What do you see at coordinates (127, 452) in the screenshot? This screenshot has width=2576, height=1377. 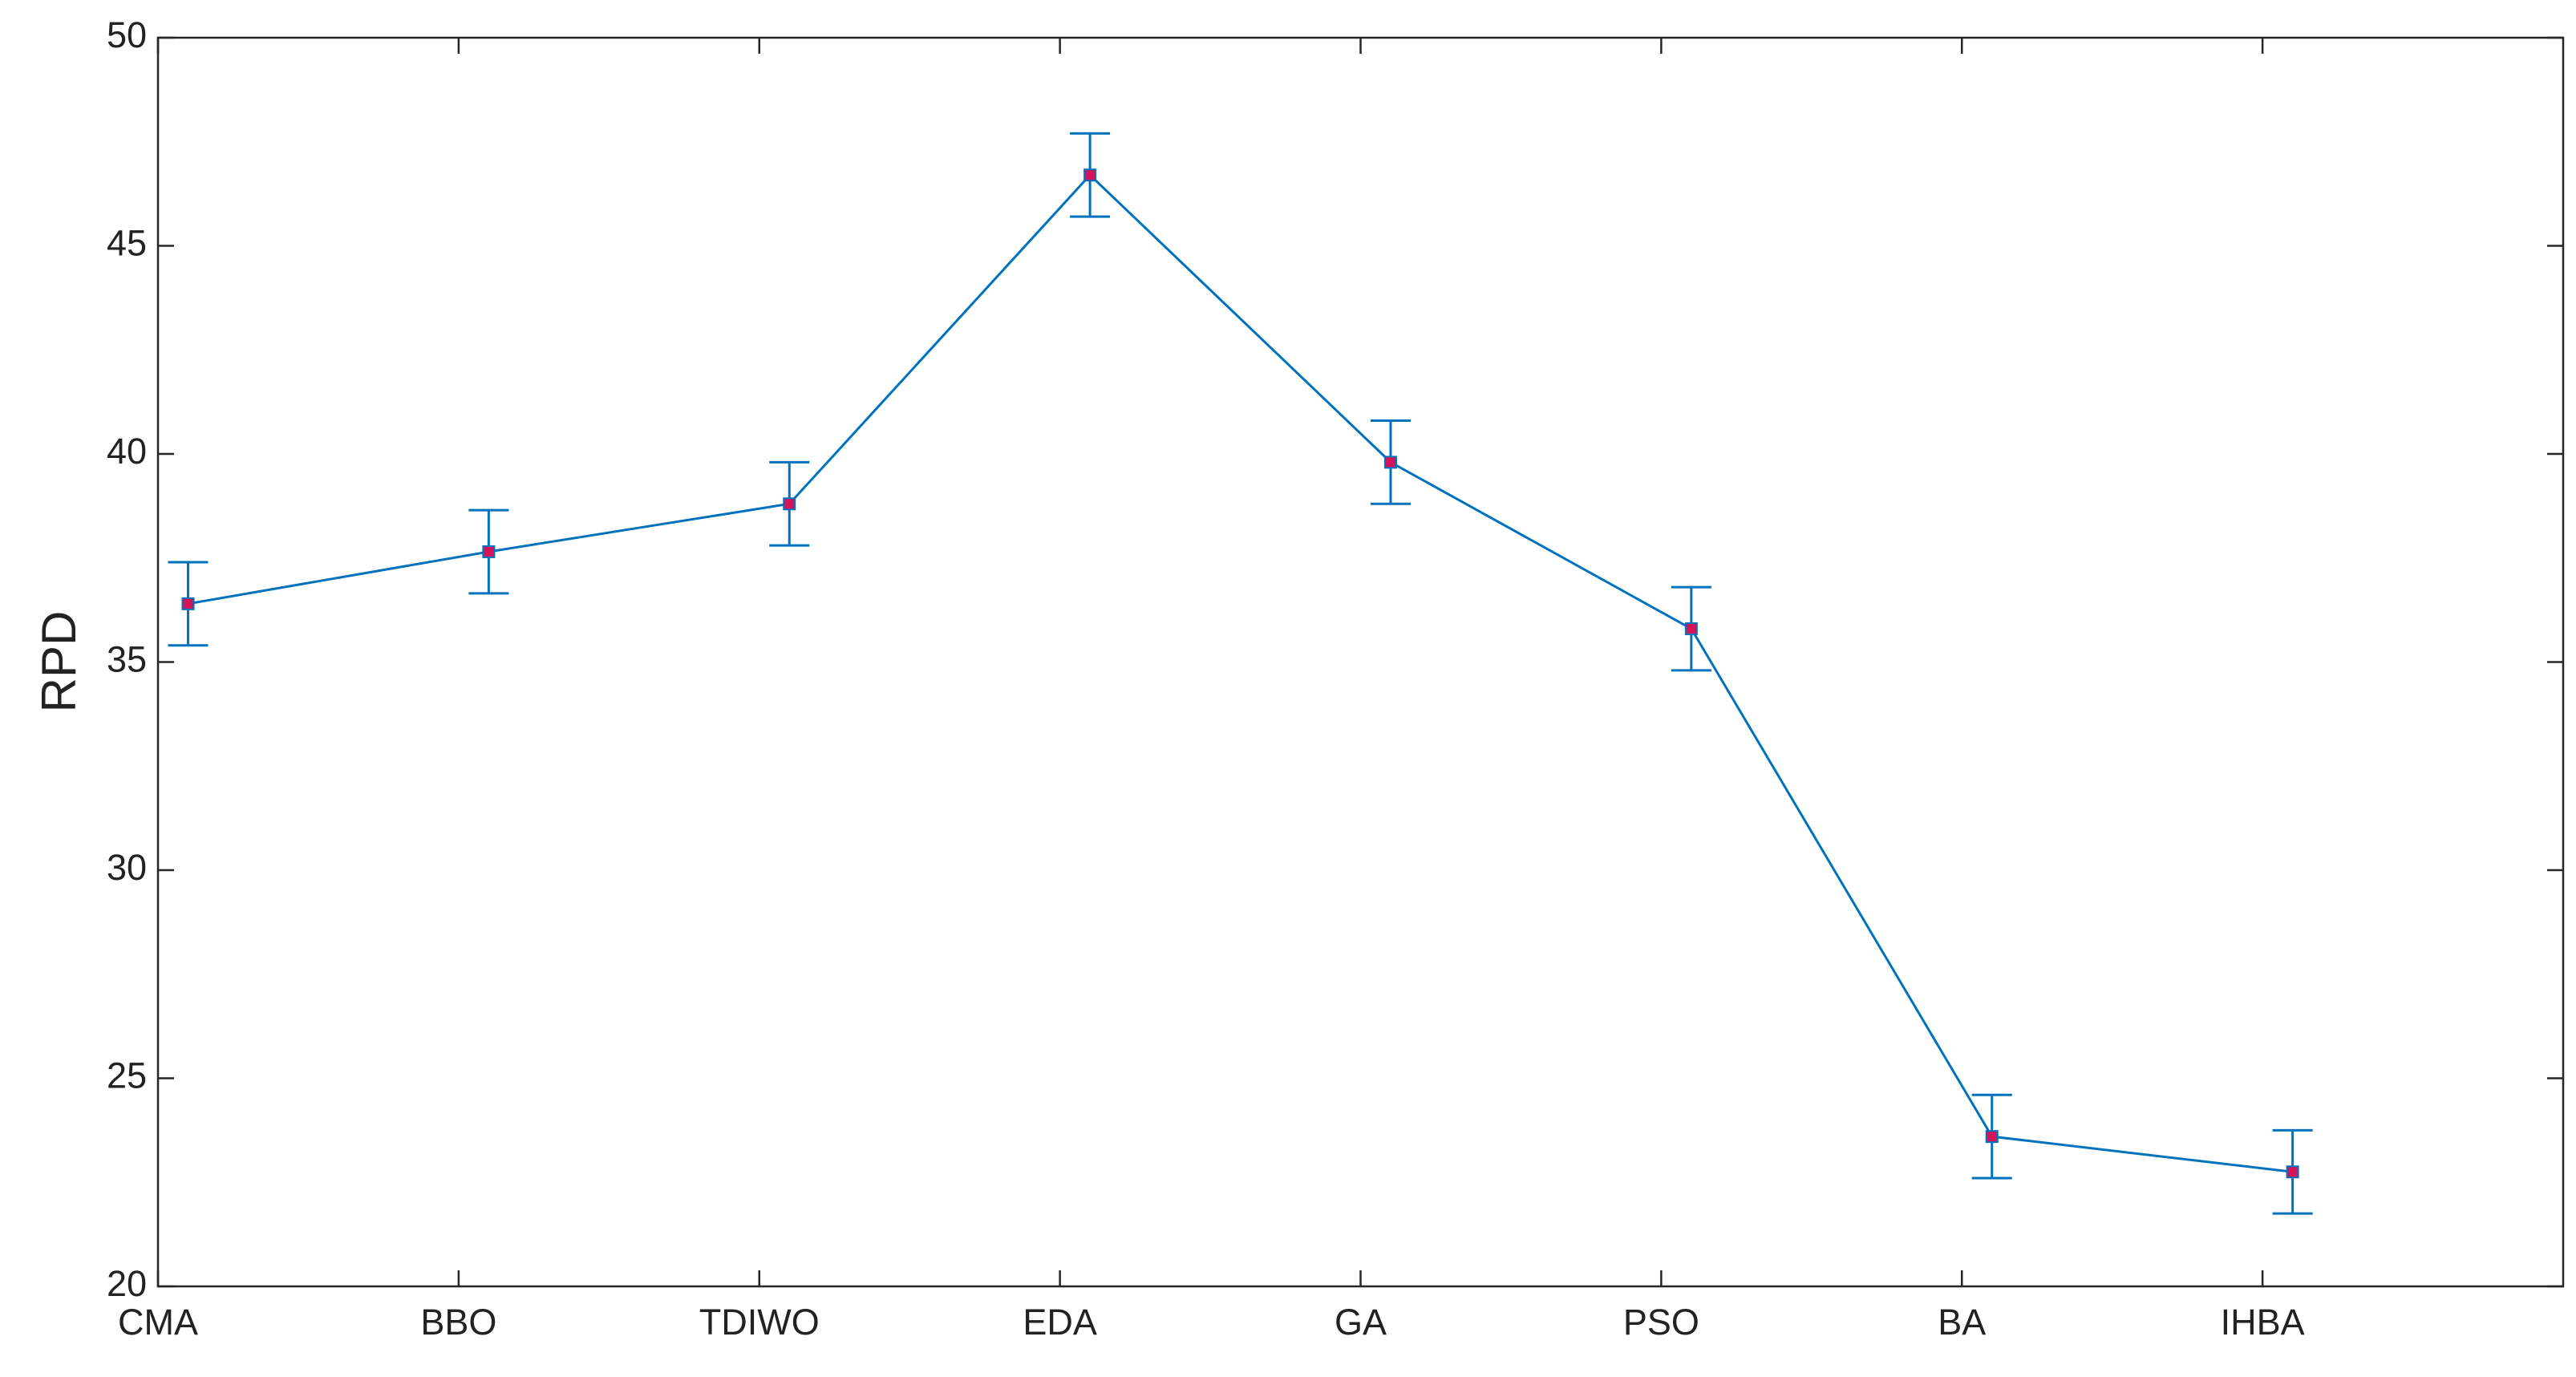 I see `y-tick-label: 40` at bounding box center [127, 452].